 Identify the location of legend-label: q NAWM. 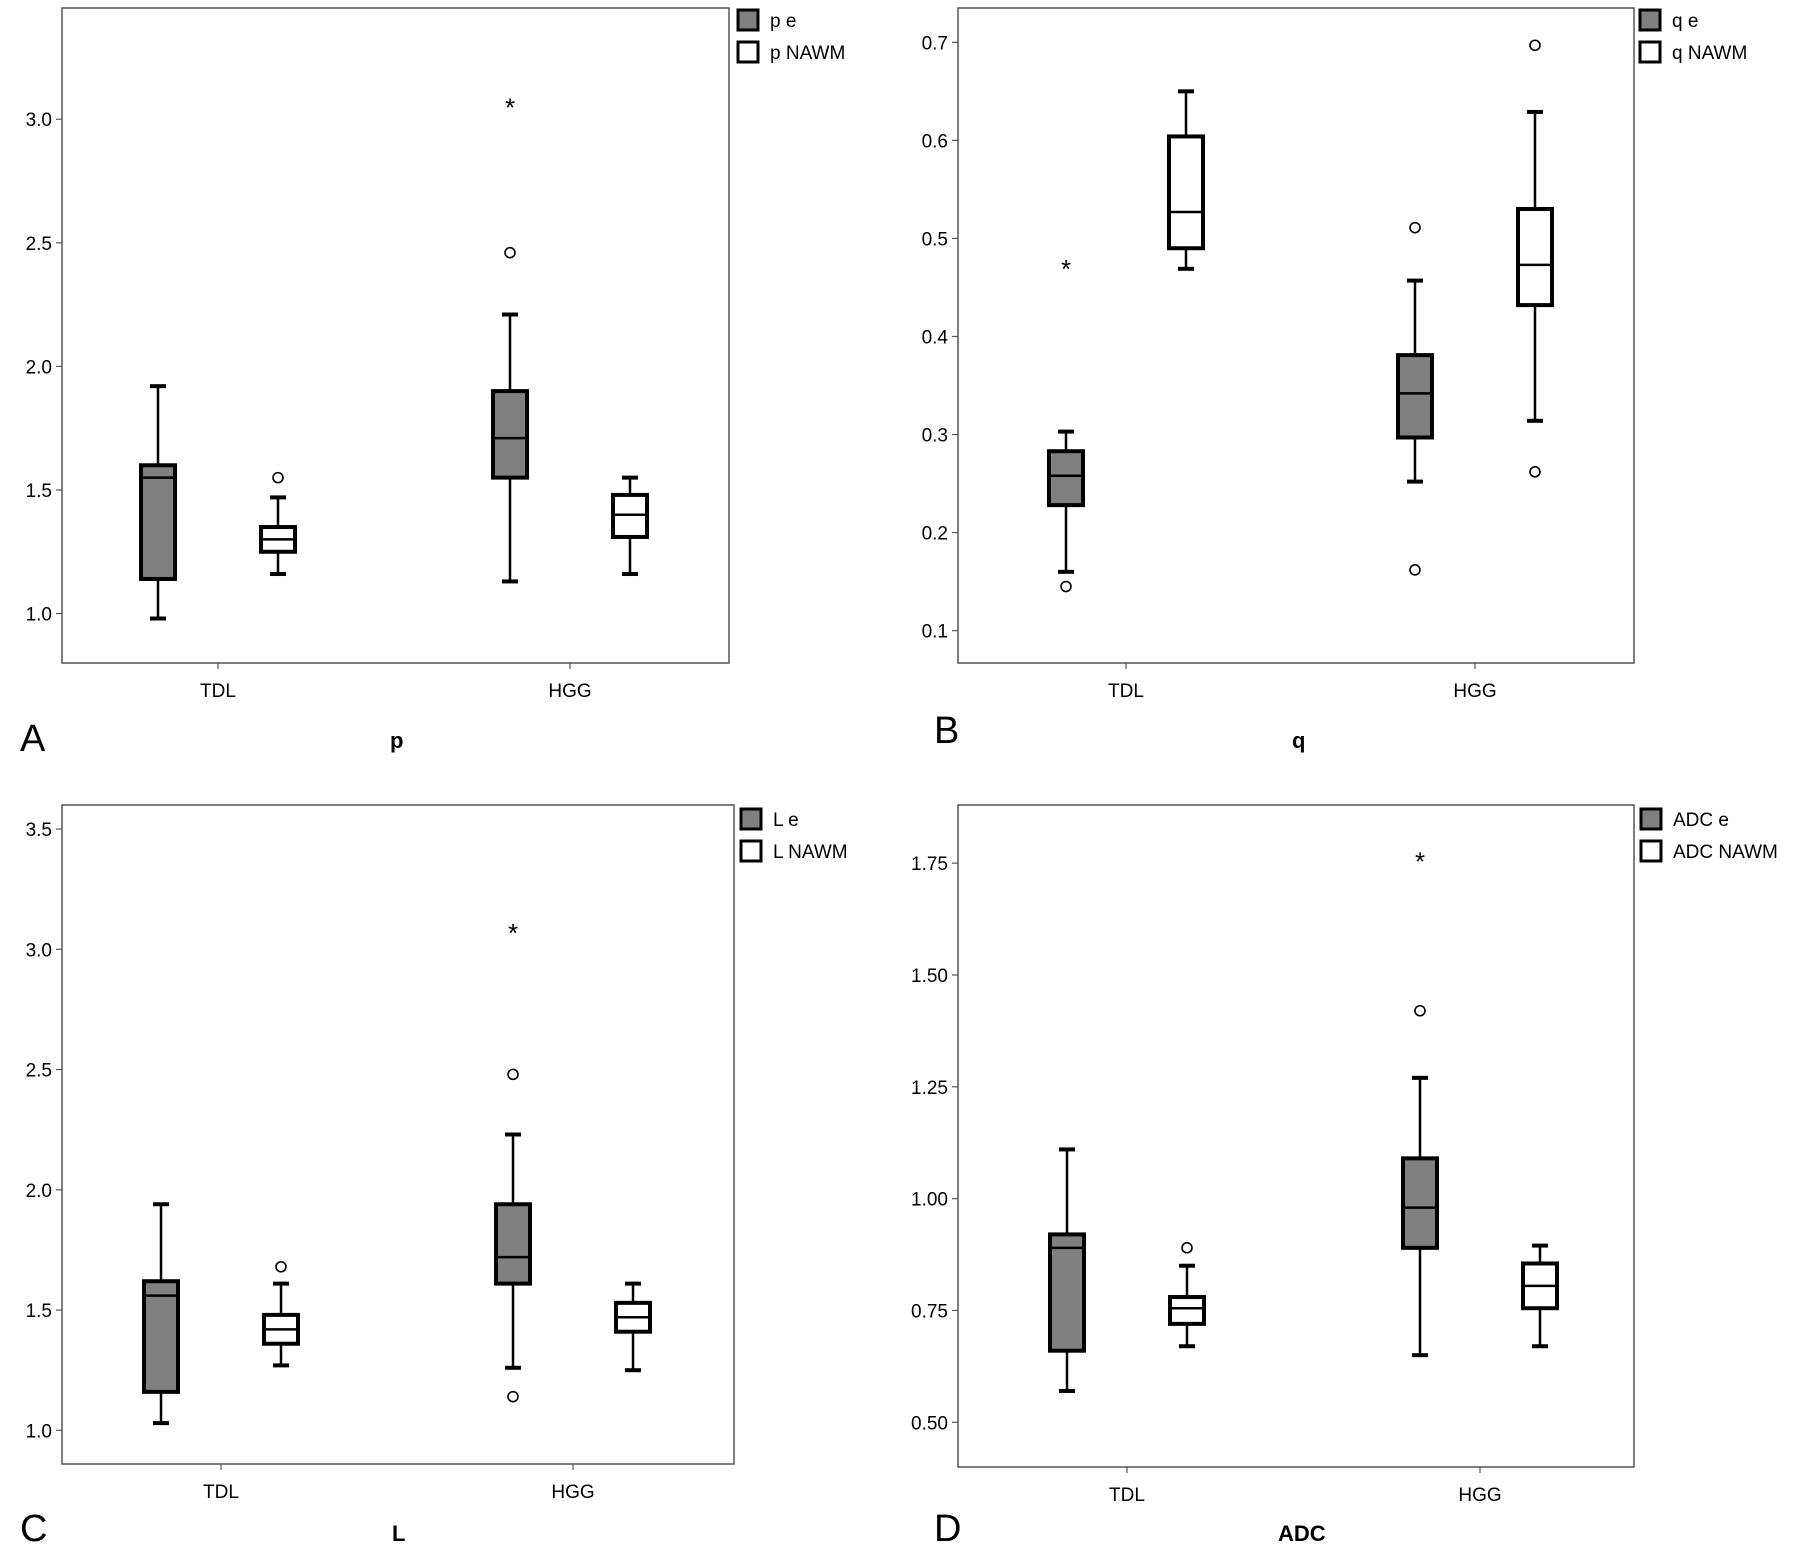
(1709, 53).